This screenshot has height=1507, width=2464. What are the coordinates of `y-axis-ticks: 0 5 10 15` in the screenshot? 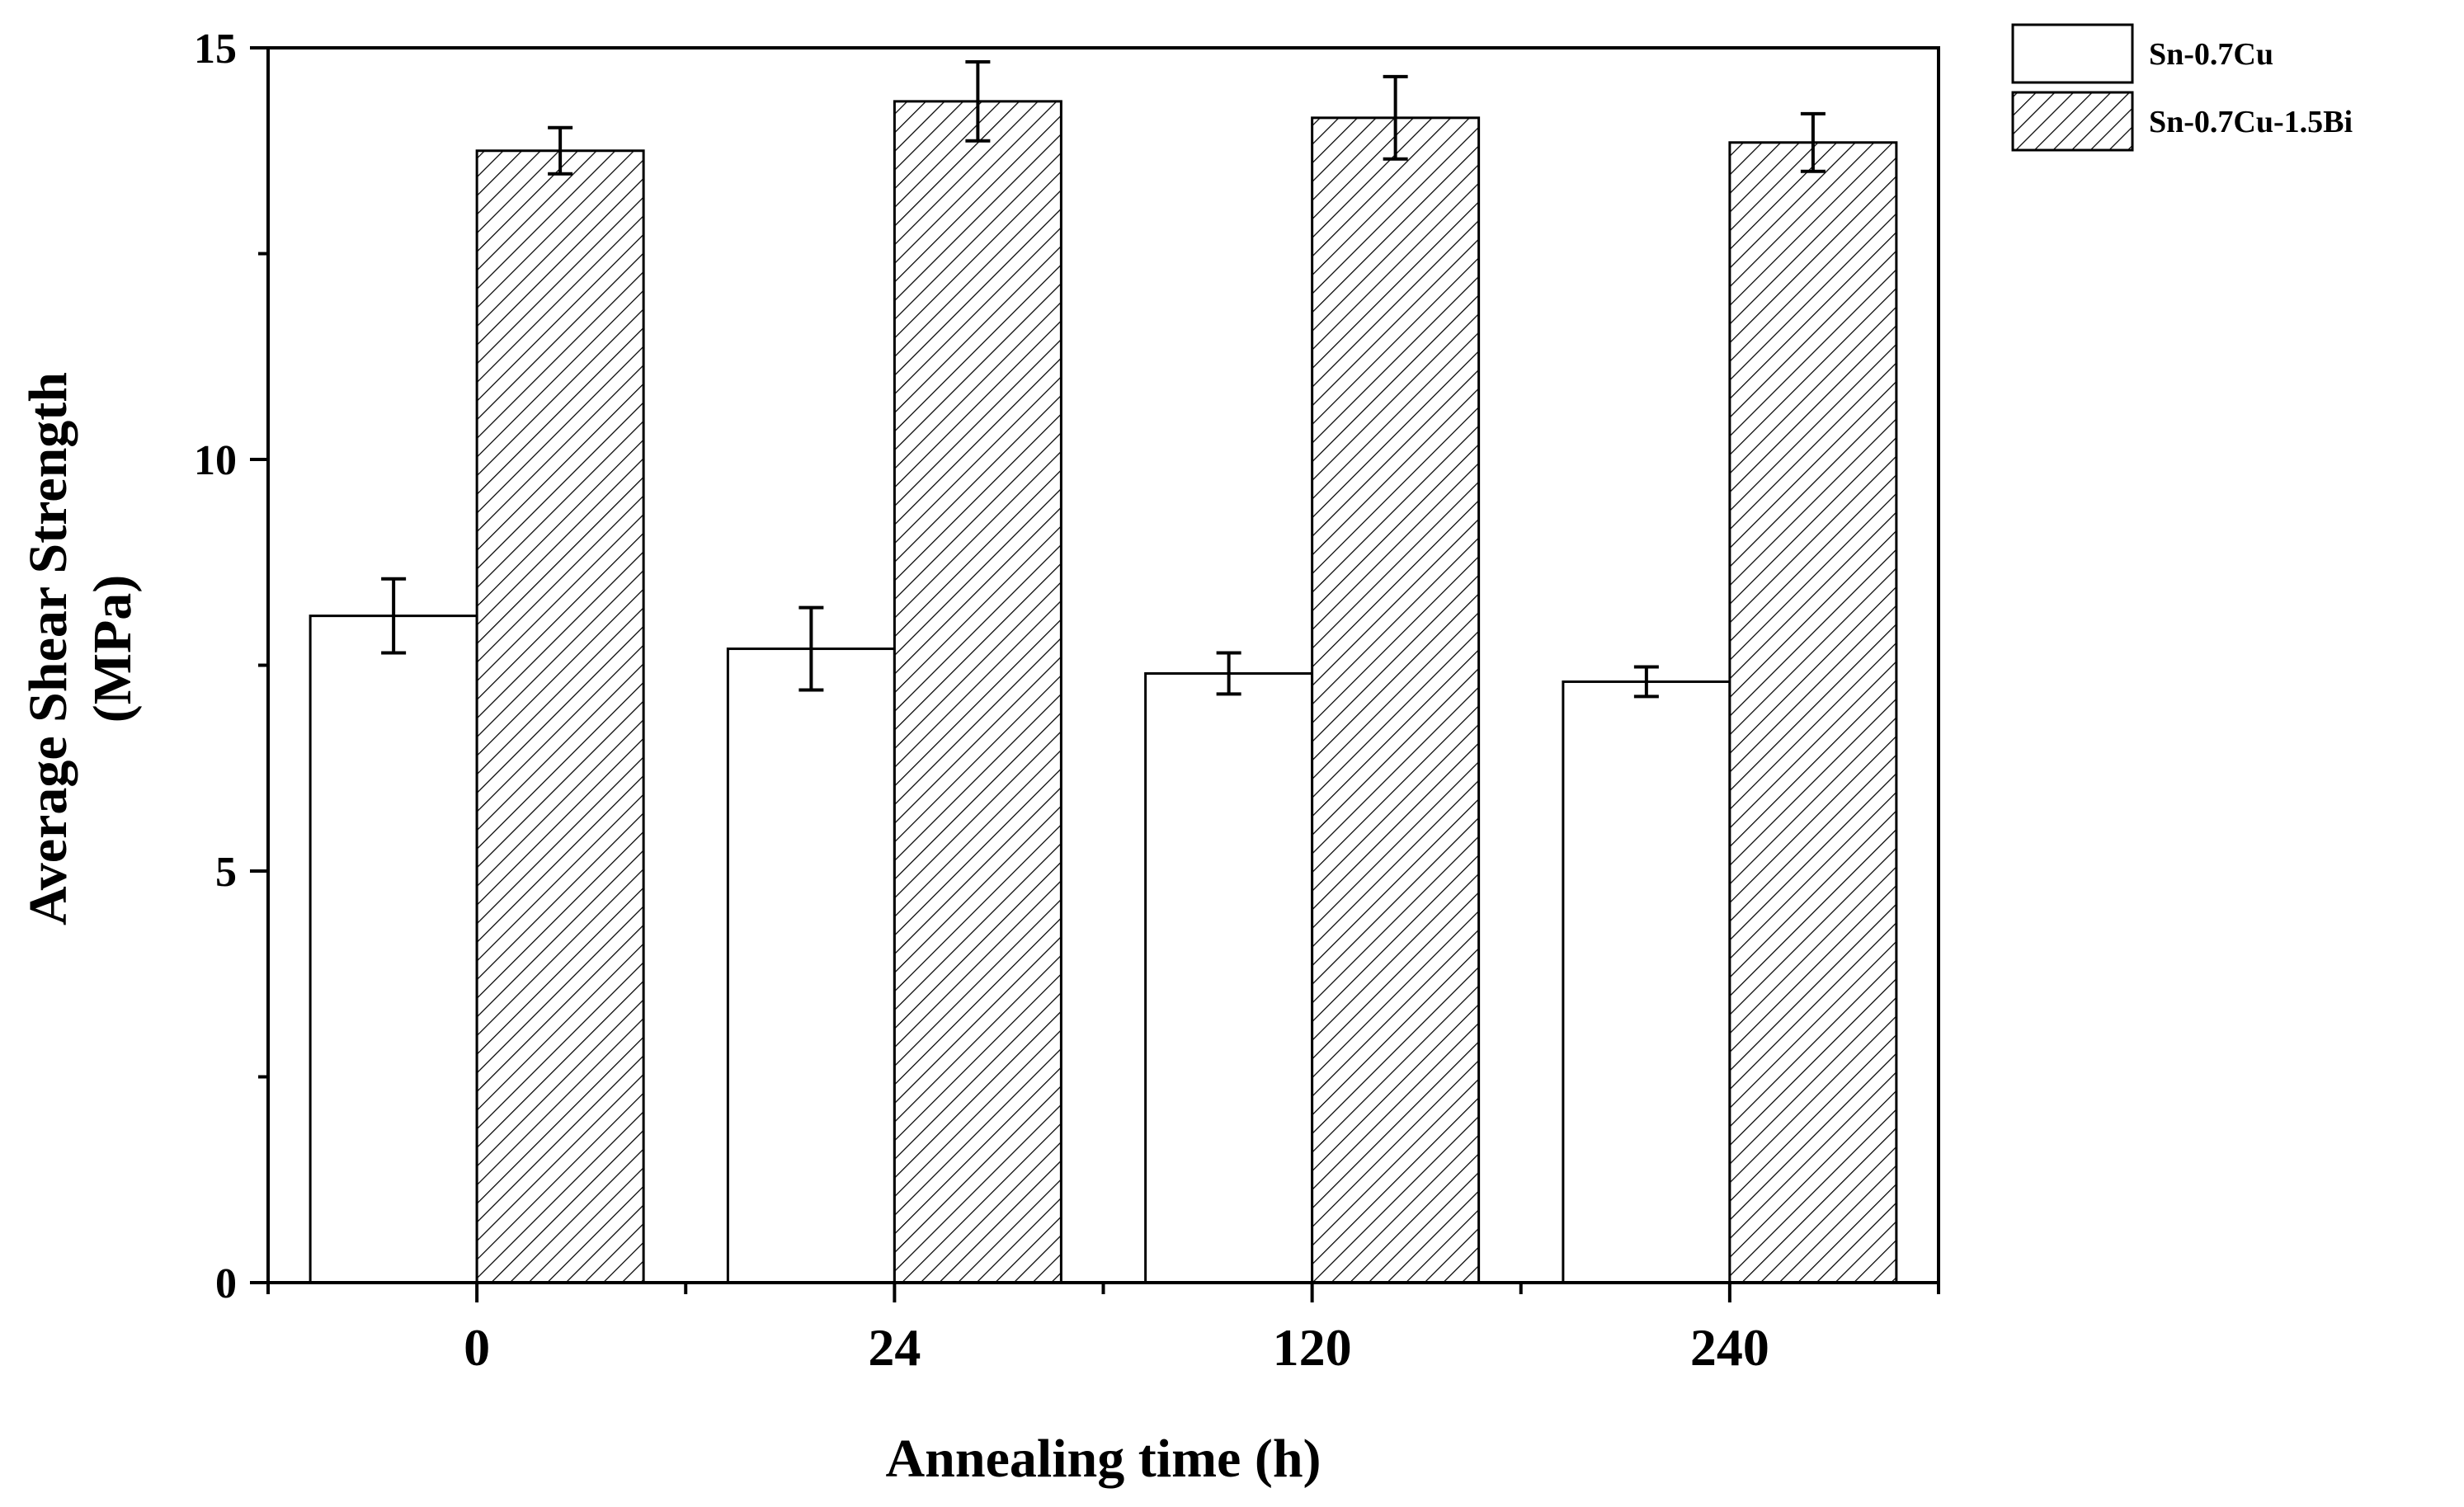 It's located at (231, 666).